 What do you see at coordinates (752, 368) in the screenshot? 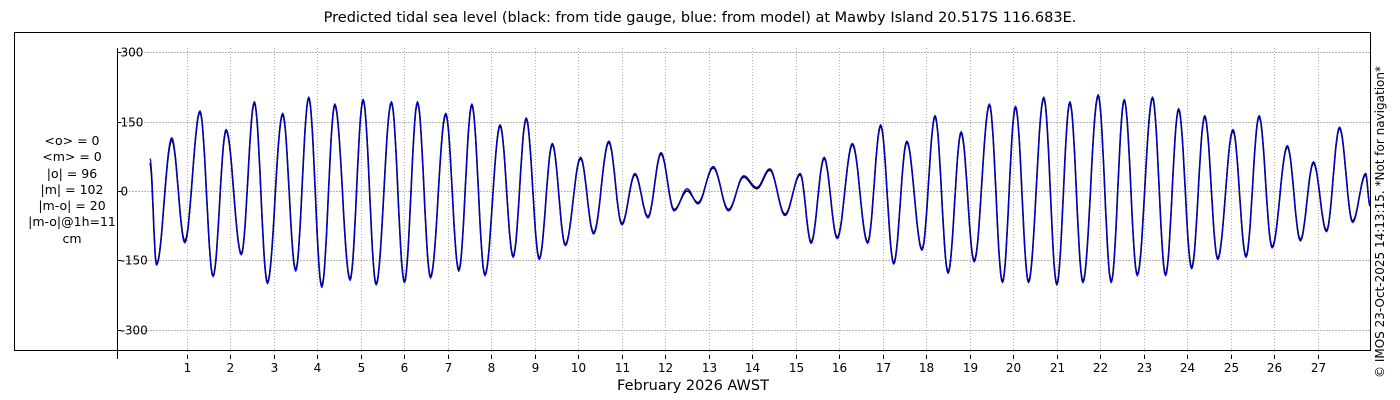
I see `x-tick-label: 14` at bounding box center [752, 368].